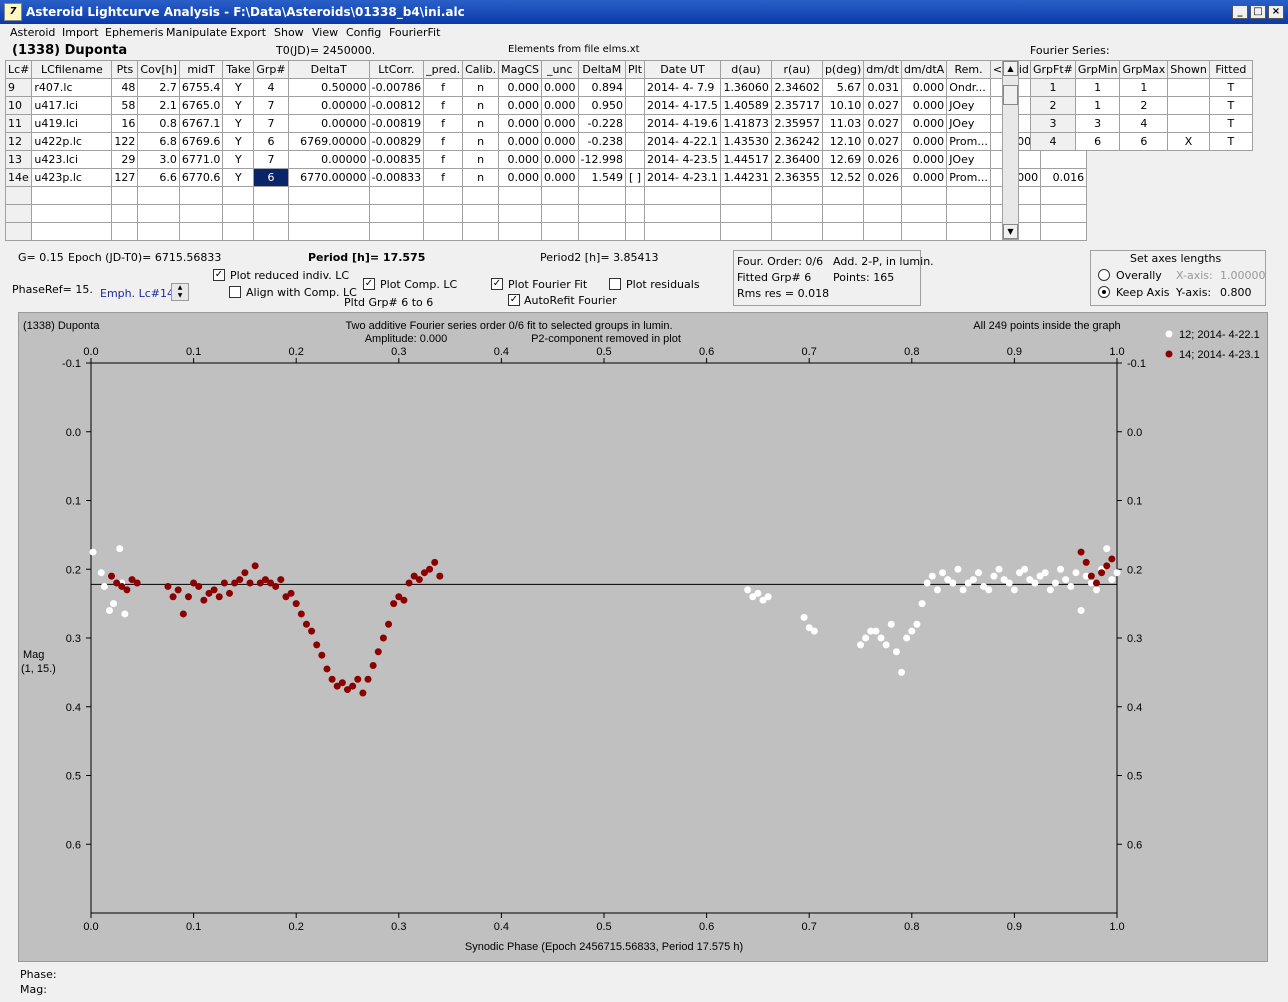 Image resolution: width=1288 pixels, height=1002 pixels. I want to click on table-cell: JOey, so click(968, 123).